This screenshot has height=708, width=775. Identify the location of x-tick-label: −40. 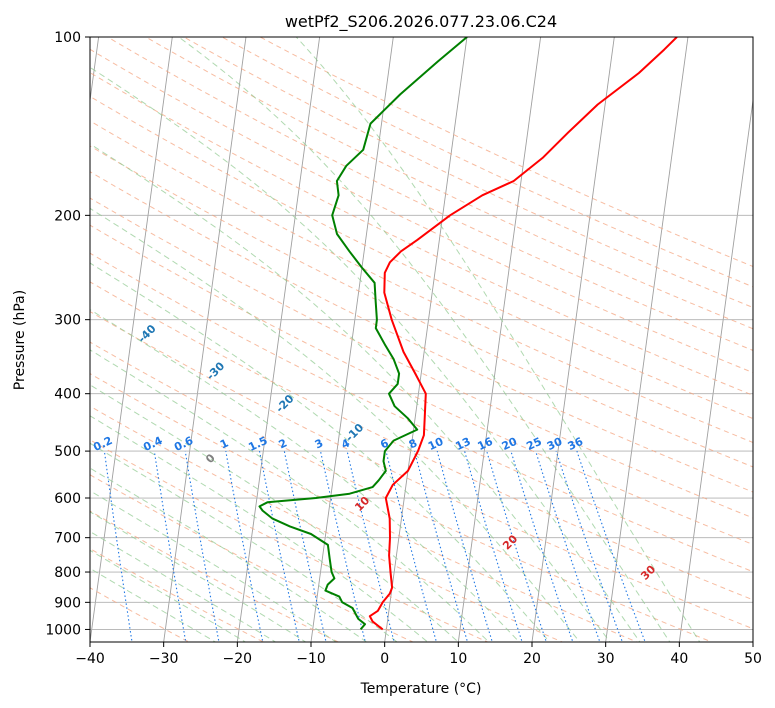
(90, 659).